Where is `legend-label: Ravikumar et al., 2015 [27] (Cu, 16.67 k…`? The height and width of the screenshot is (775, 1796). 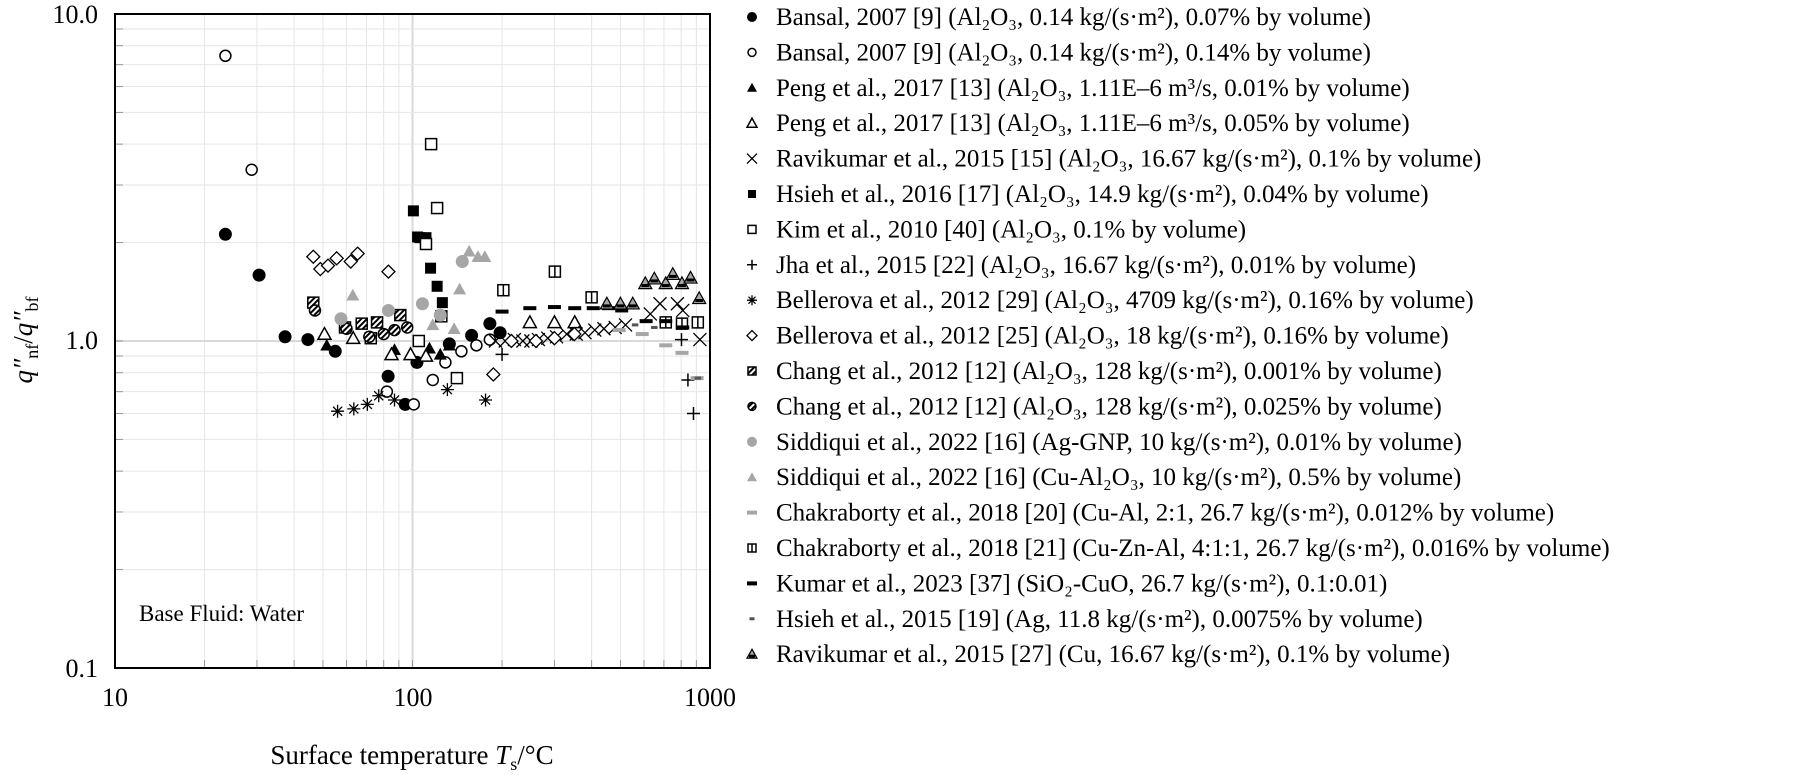 legend-label: Ravikumar et al., 2015 [27] (Cu, 16.67 k… is located at coordinates (1113, 654).